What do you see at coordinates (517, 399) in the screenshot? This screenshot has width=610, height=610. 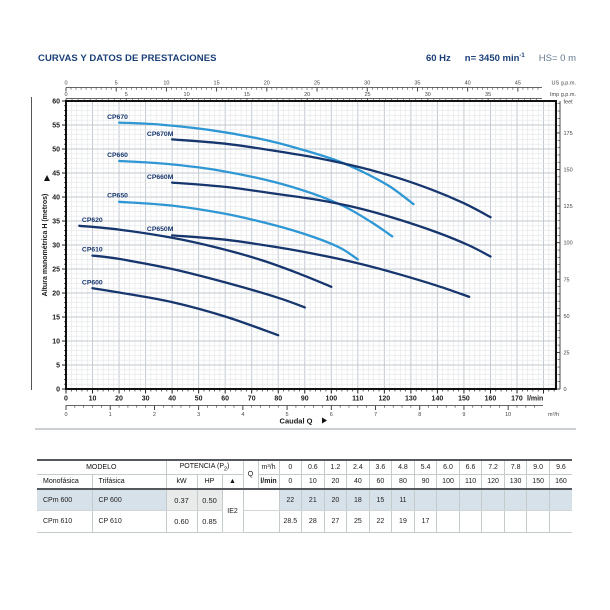 I see `svg-text: 170` at bounding box center [517, 399].